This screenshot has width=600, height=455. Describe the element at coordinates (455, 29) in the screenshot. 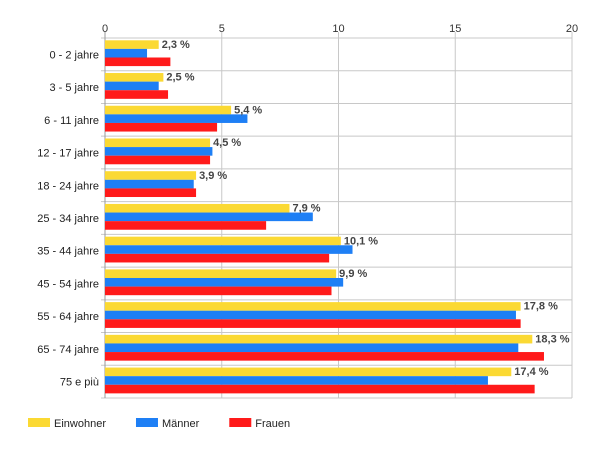

I see `x-tick-label: 15` at that location.